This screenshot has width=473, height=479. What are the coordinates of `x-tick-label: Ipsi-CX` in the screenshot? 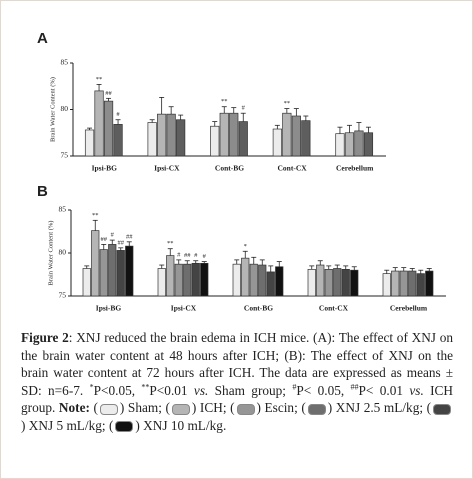 It's located at (184, 308).